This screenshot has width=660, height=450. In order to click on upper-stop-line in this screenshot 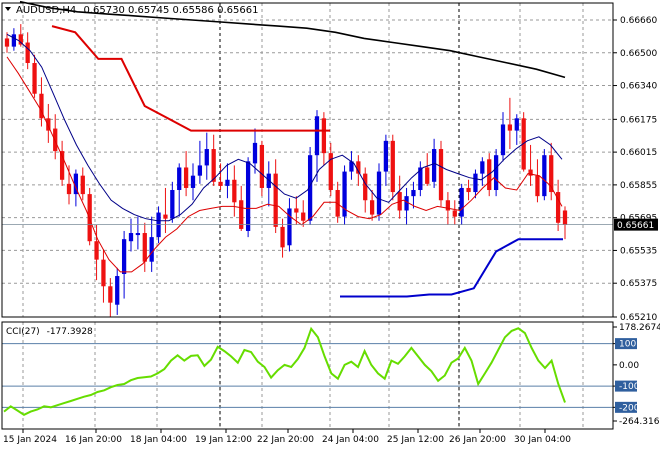, I will do `click(190, 78)`.